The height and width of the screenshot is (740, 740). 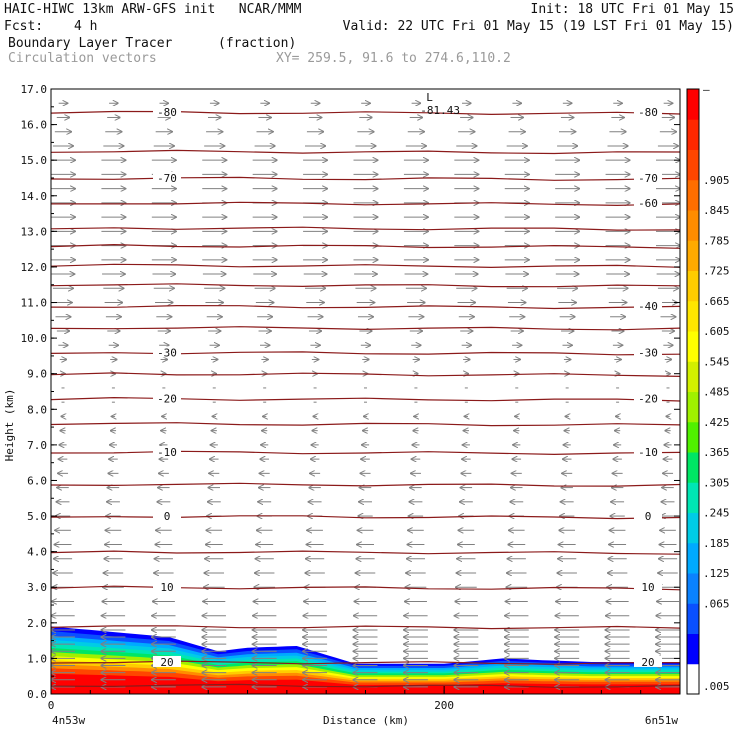 What do you see at coordinates (86, 26) in the screenshot?
I see `header-fcst-value: 4 h` at bounding box center [86, 26].